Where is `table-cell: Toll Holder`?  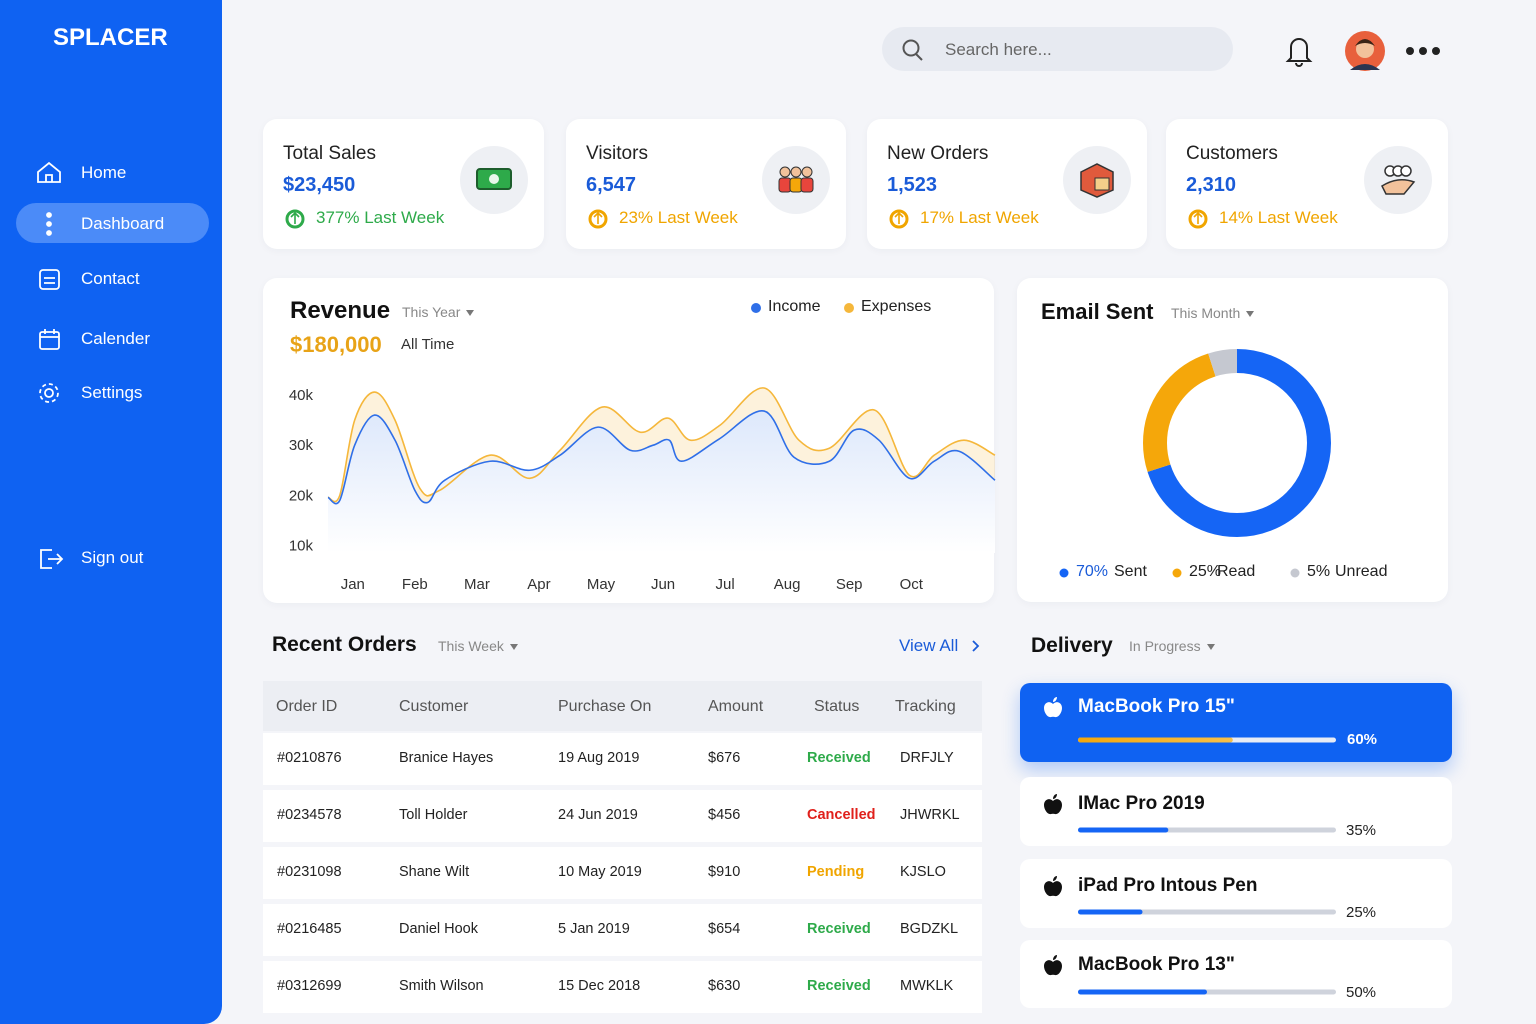
table-cell: Toll Holder is located at coordinates (433, 815).